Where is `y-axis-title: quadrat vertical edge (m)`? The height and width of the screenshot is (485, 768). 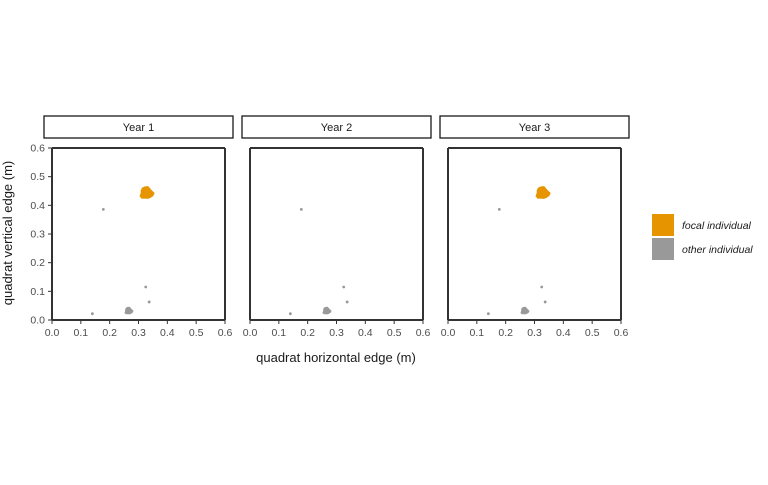
y-axis-title: quadrat vertical edge (m) is located at coordinates (7, 233).